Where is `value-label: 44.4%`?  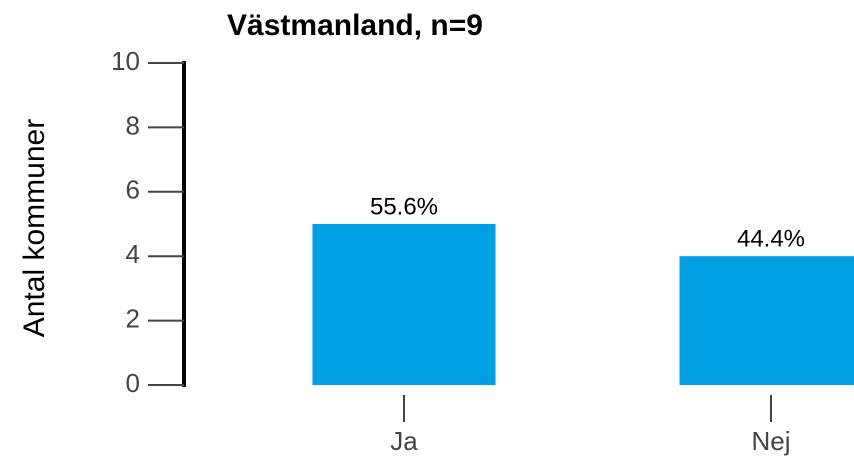
value-label: 44.4% is located at coordinates (771, 239).